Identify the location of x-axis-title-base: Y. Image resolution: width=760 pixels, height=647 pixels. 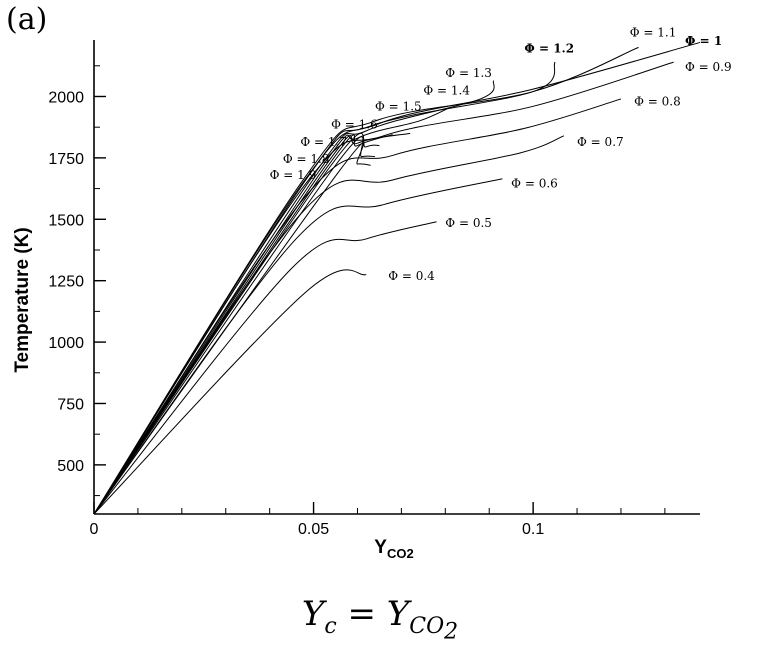
(380, 547).